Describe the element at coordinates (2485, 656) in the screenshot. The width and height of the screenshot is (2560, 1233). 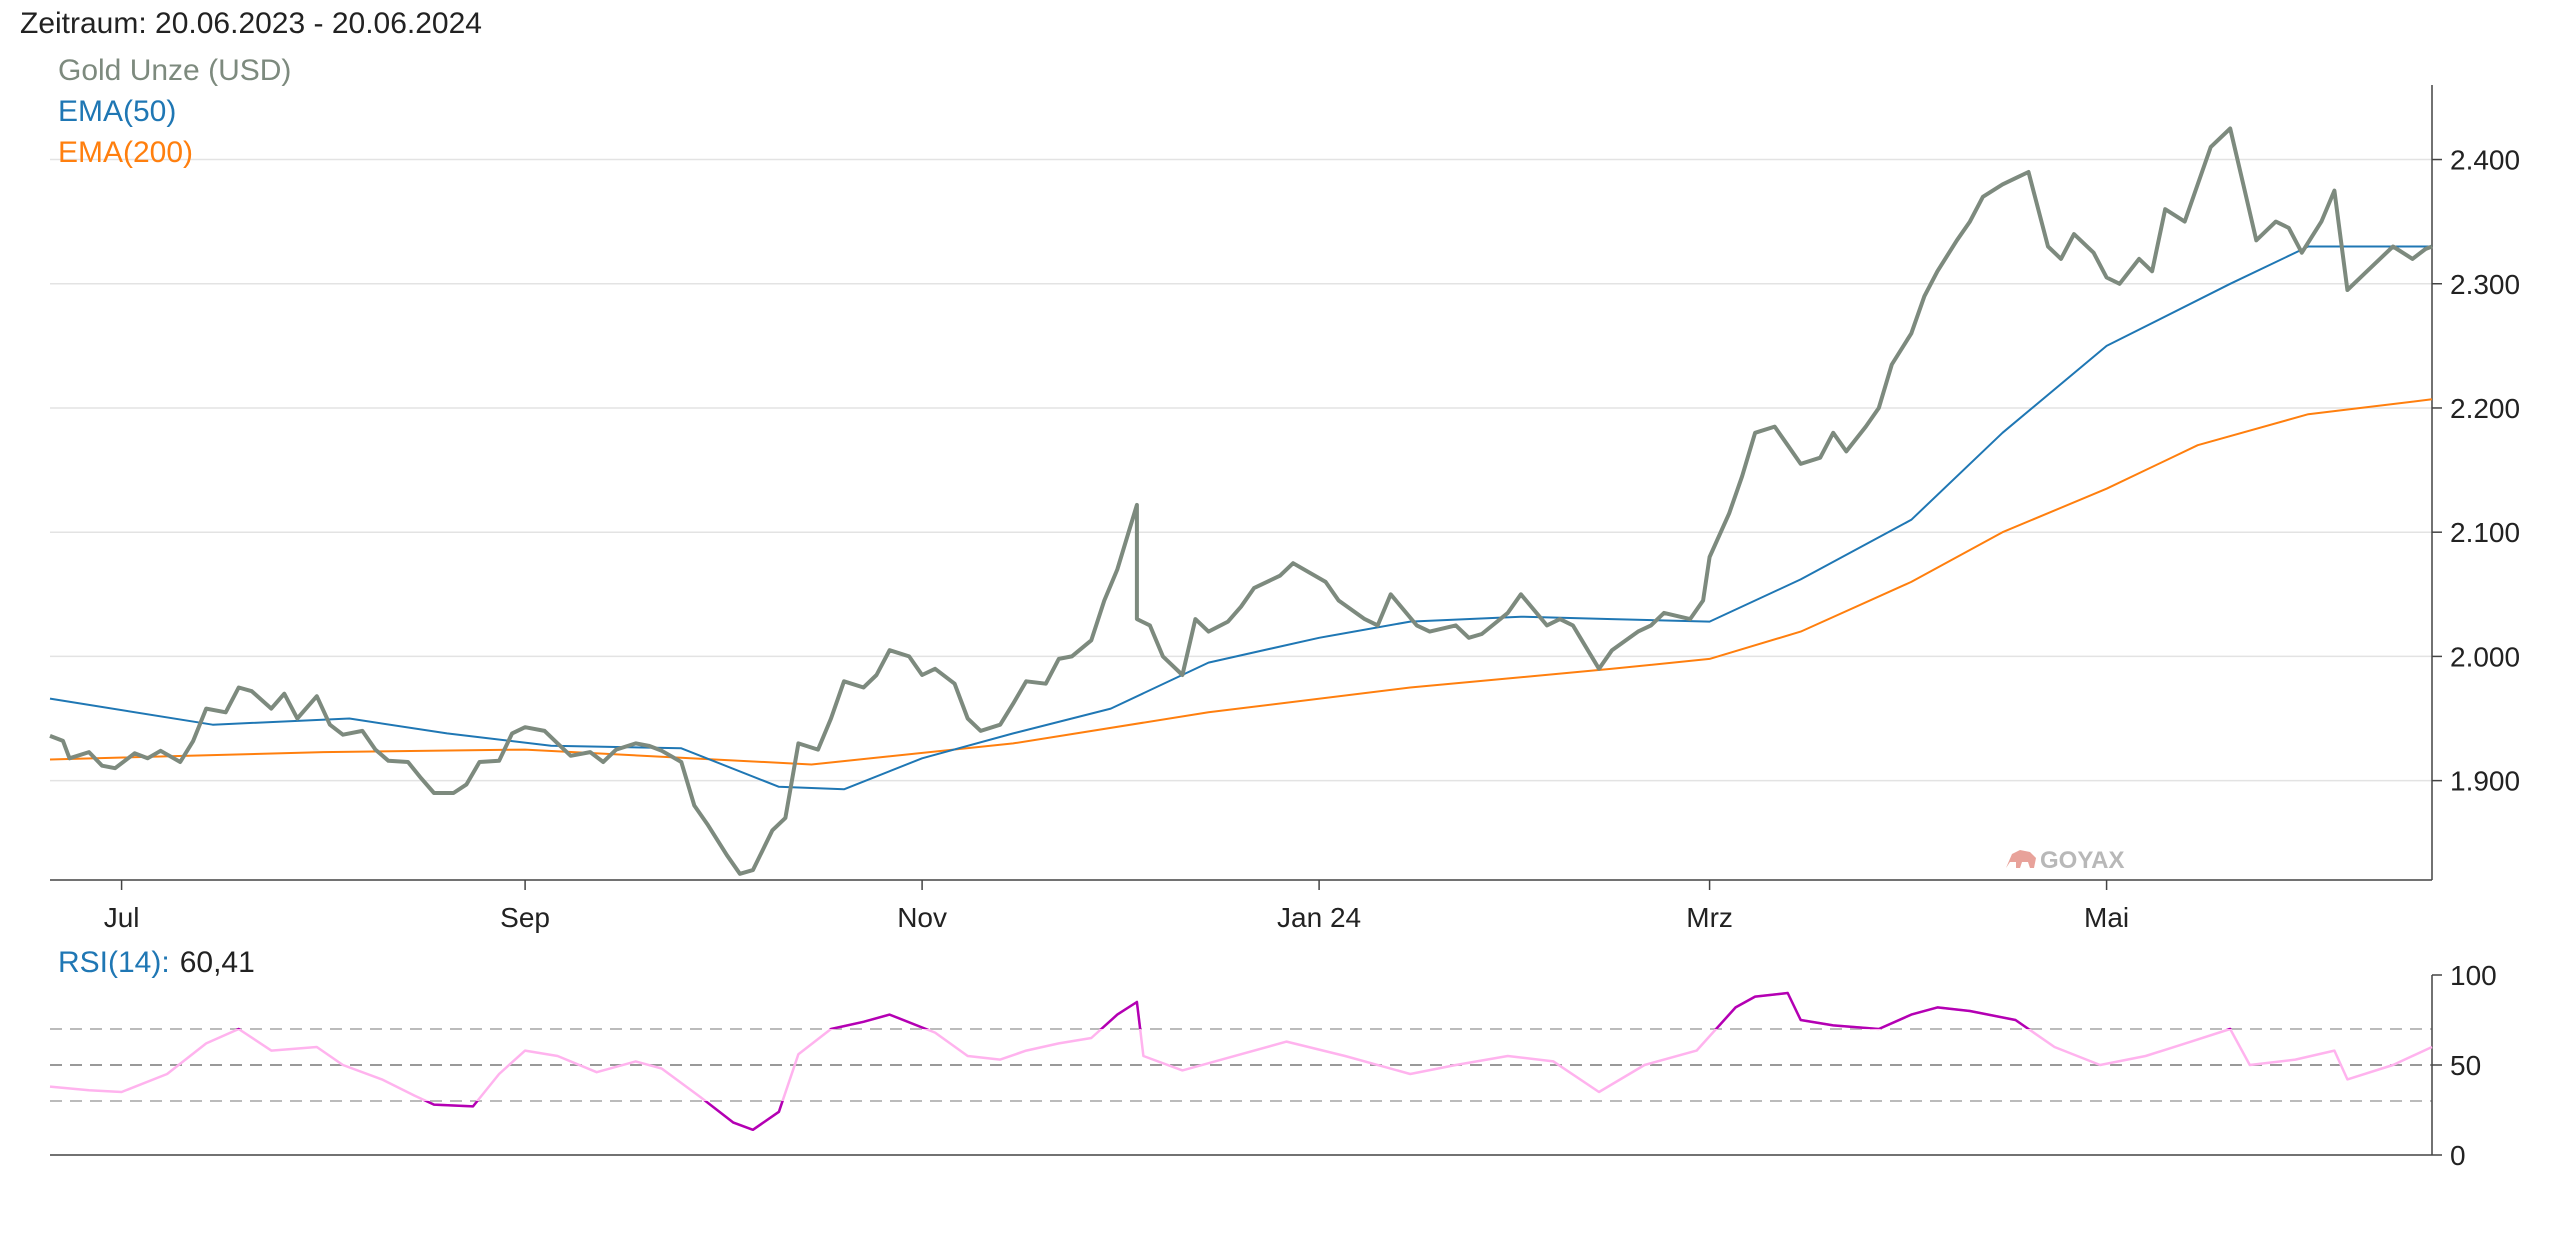
I see `y-tick-label: 2.000` at that location.